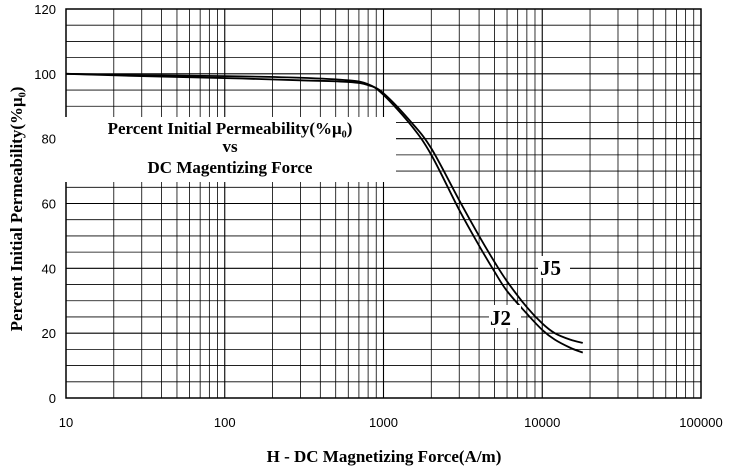 This screenshot has height=472, width=729. What do you see at coordinates (45, 74) in the screenshot?
I see `y-tick-label-5: 100` at bounding box center [45, 74].